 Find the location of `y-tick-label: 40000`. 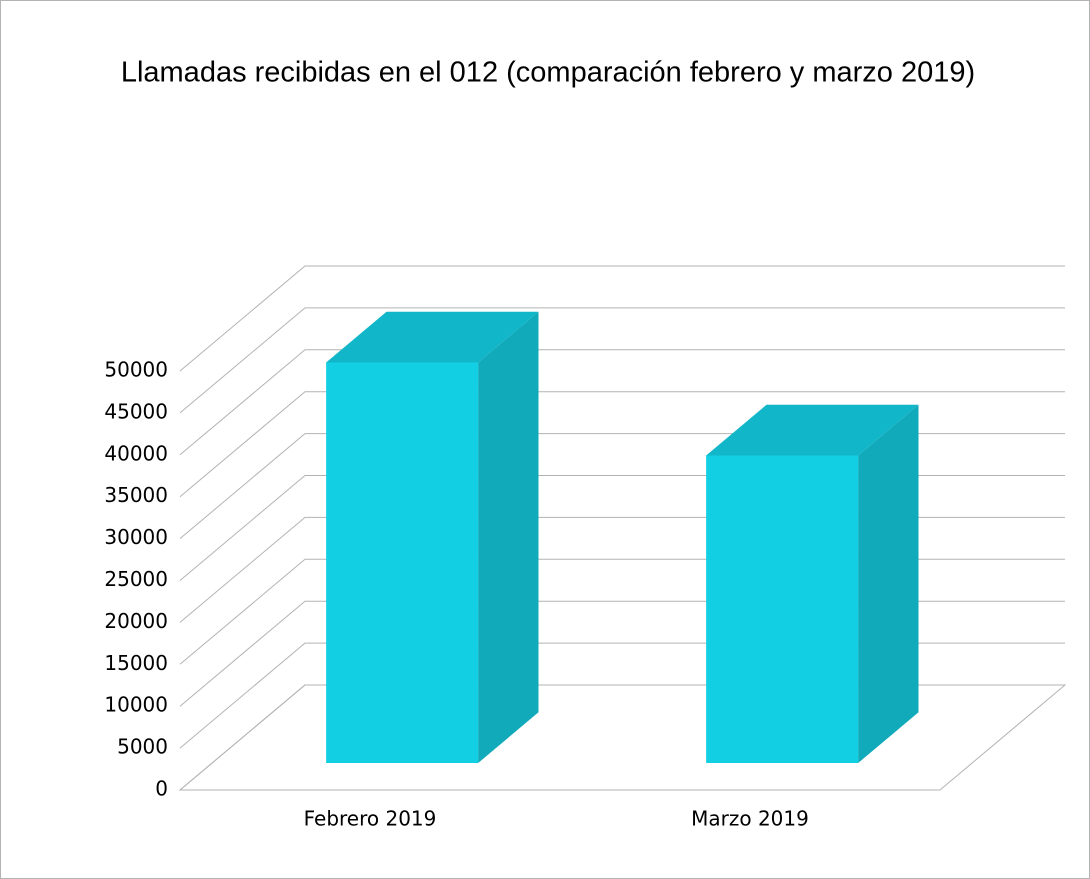

y-tick-label: 40000 is located at coordinates (136, 453).